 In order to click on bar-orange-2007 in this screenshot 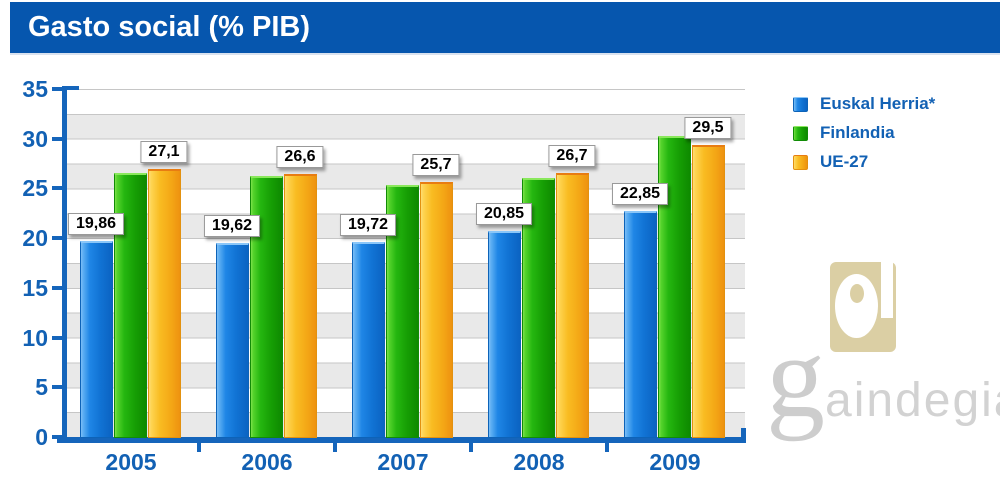, I will do `click(436, 310)`.